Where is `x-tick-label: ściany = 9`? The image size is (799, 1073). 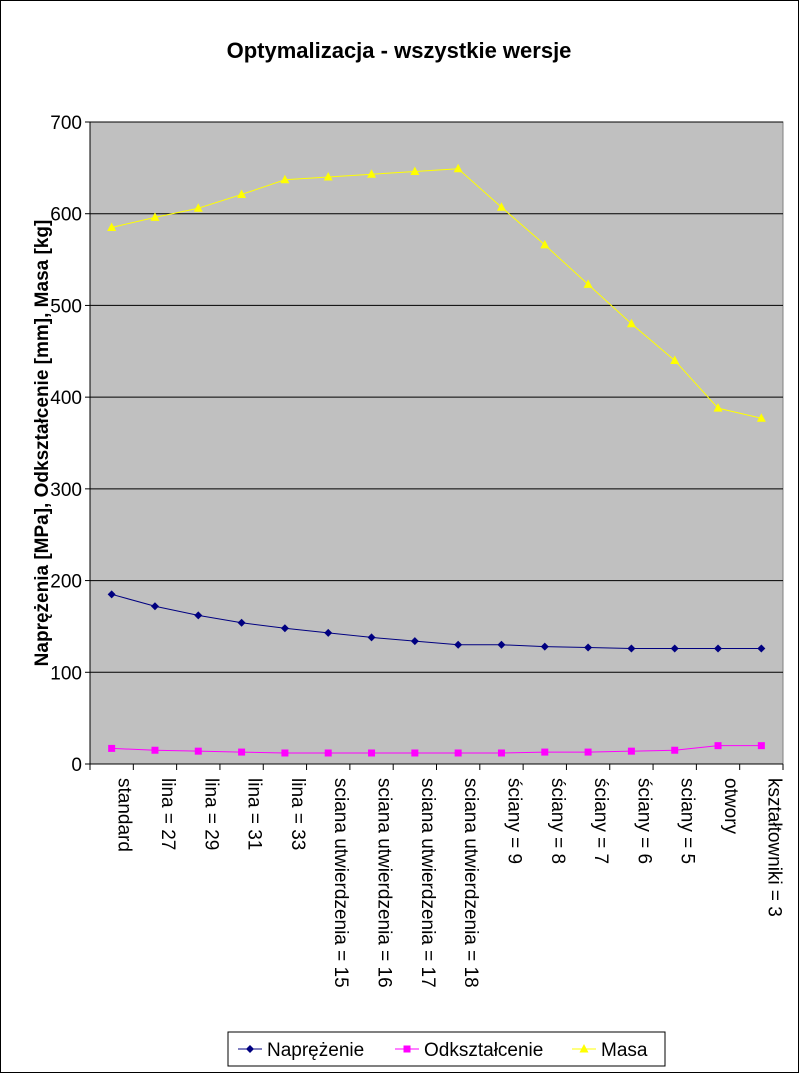 x-tick-label: ściany = 9 is located at coordinates (513, 821).